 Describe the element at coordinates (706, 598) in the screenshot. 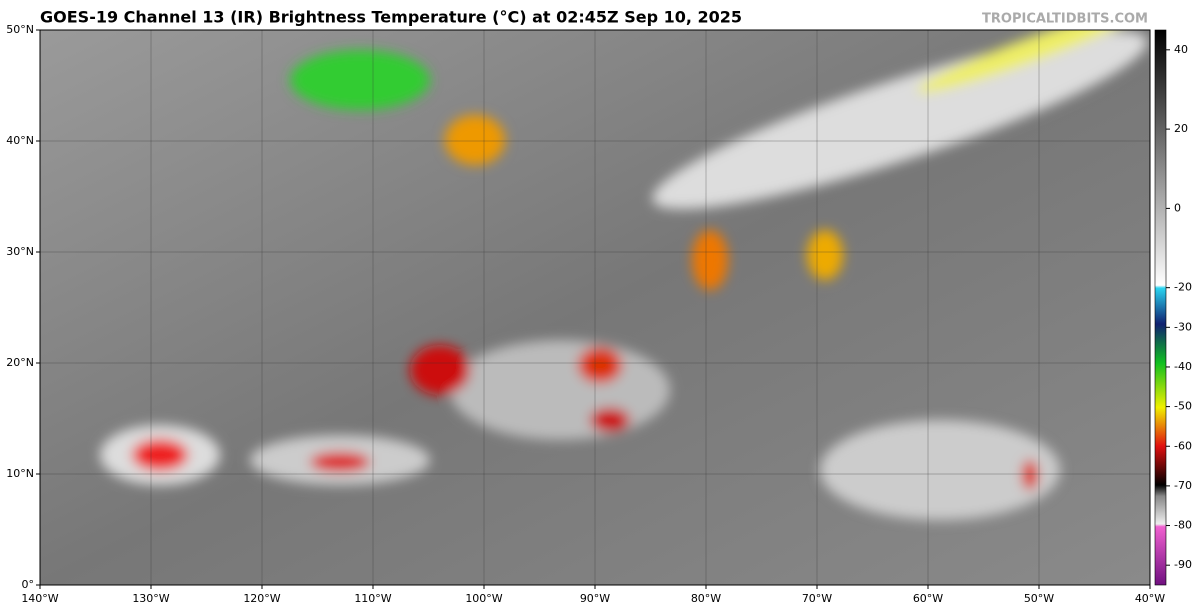

I see `lon-tick-label: 80°W` at that location.